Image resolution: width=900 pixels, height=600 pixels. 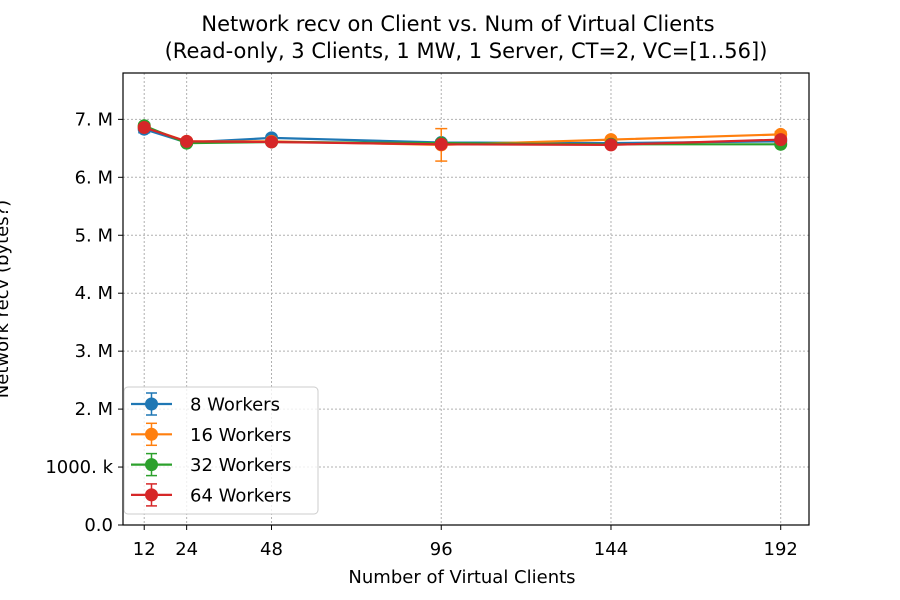 I want to click on legend-item: 16 Workers, so click(x=211, y=434).